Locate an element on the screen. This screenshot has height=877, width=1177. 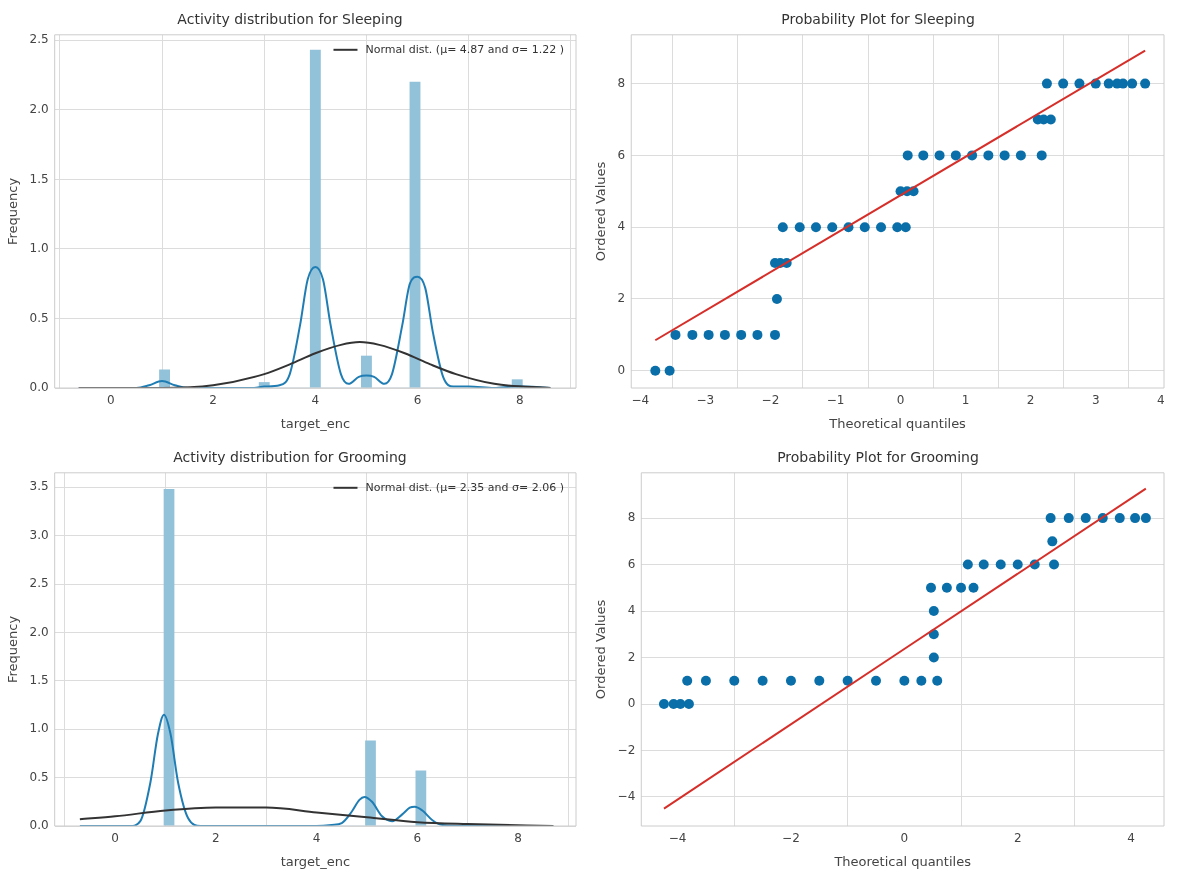
chart-title: Activity distribution for Grooming is located at coordinates (290, 457).